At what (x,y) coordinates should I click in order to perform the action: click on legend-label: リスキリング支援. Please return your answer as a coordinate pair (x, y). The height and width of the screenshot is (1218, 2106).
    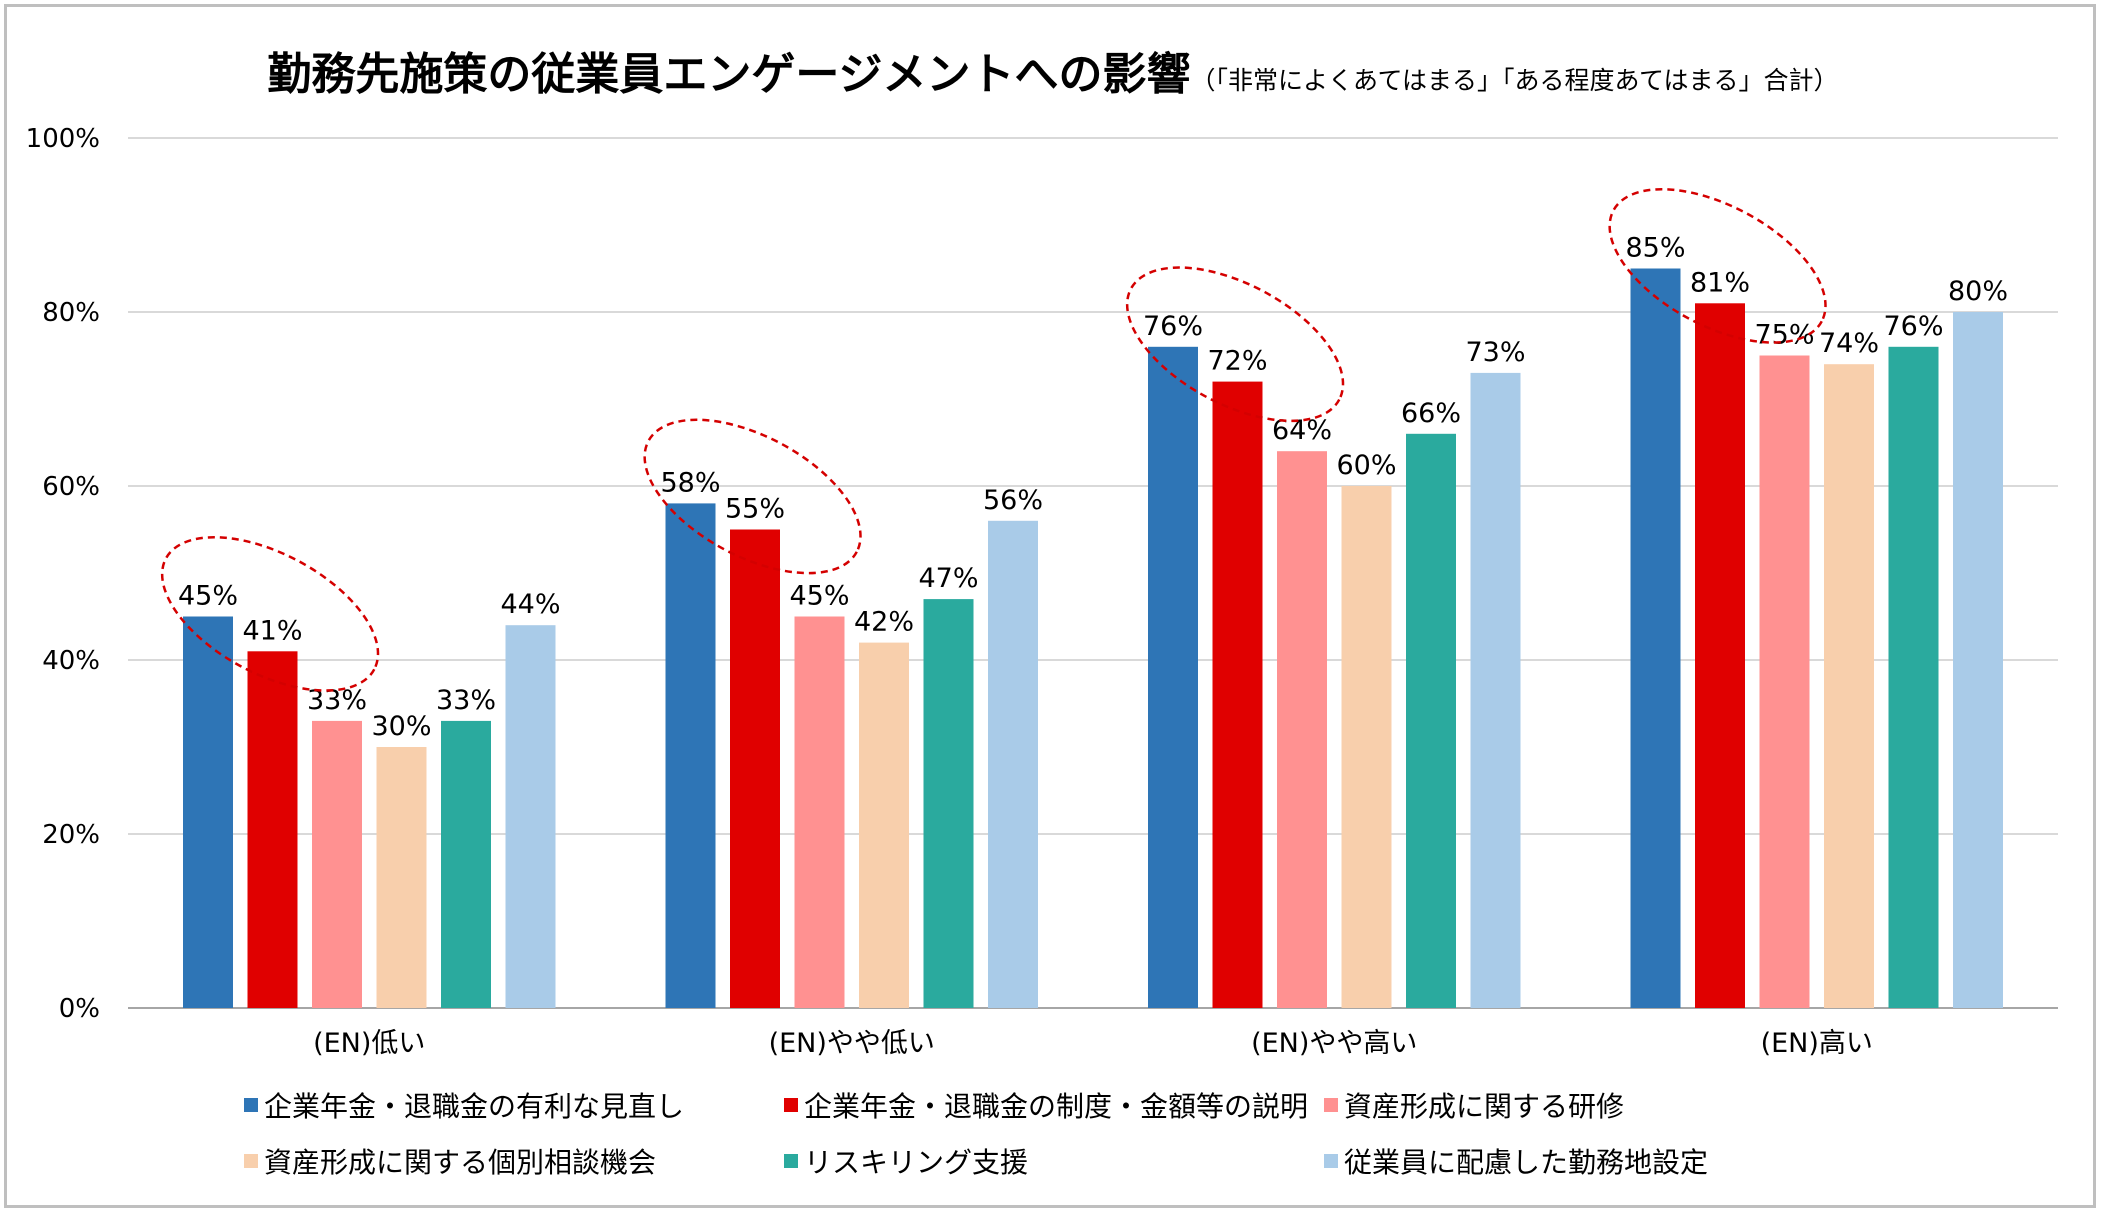
    Looking at the image, I should click on (916, 1162).